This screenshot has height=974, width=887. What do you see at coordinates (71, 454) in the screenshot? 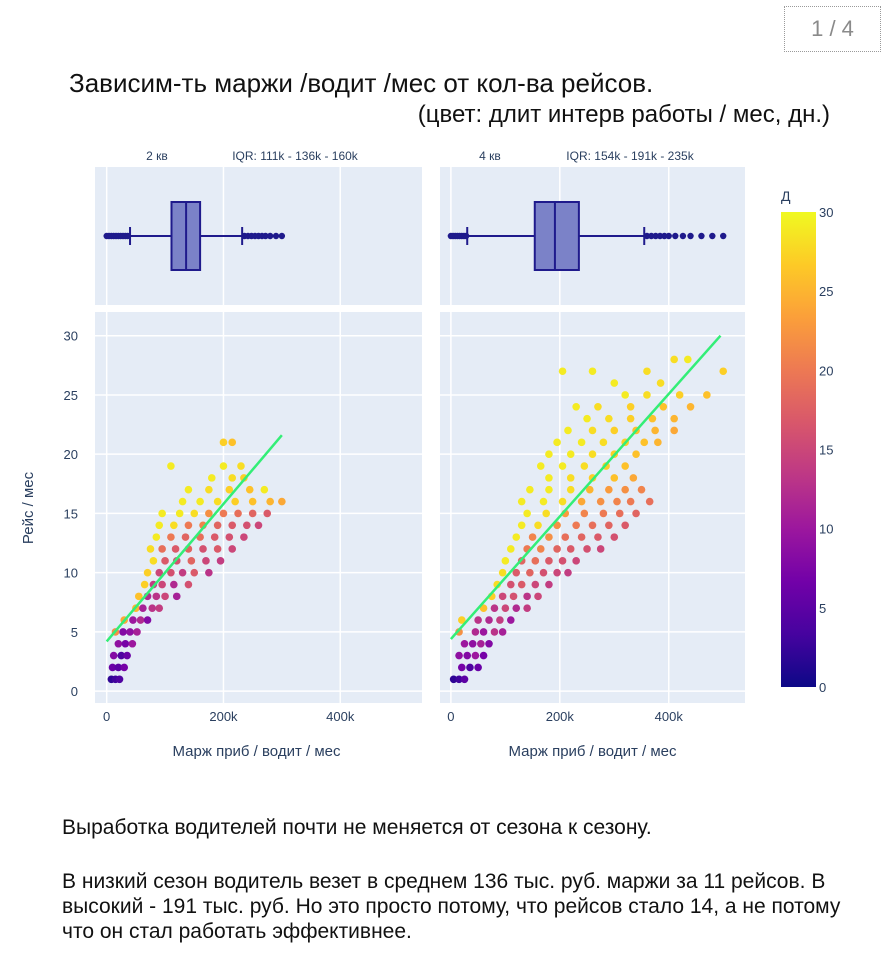
I see `y-tick-label: 20` at bounding box center [71, 454].